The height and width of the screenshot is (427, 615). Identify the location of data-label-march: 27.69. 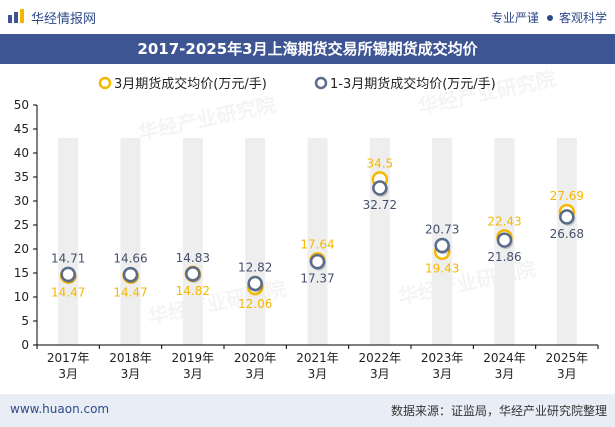
(567, 196).